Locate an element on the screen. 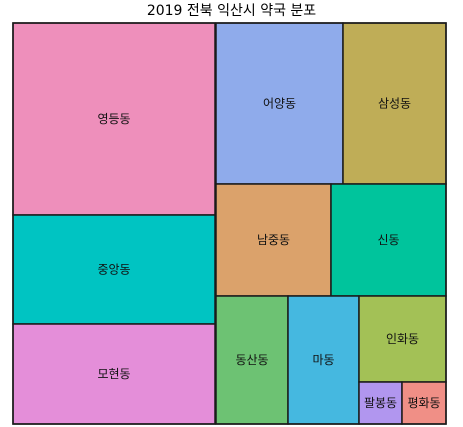 Image resolution: width=463 pixels, height=427 pixels. chart-title: 2019 전북 익산시 약국 분포 is located at coordinates (231, 11).